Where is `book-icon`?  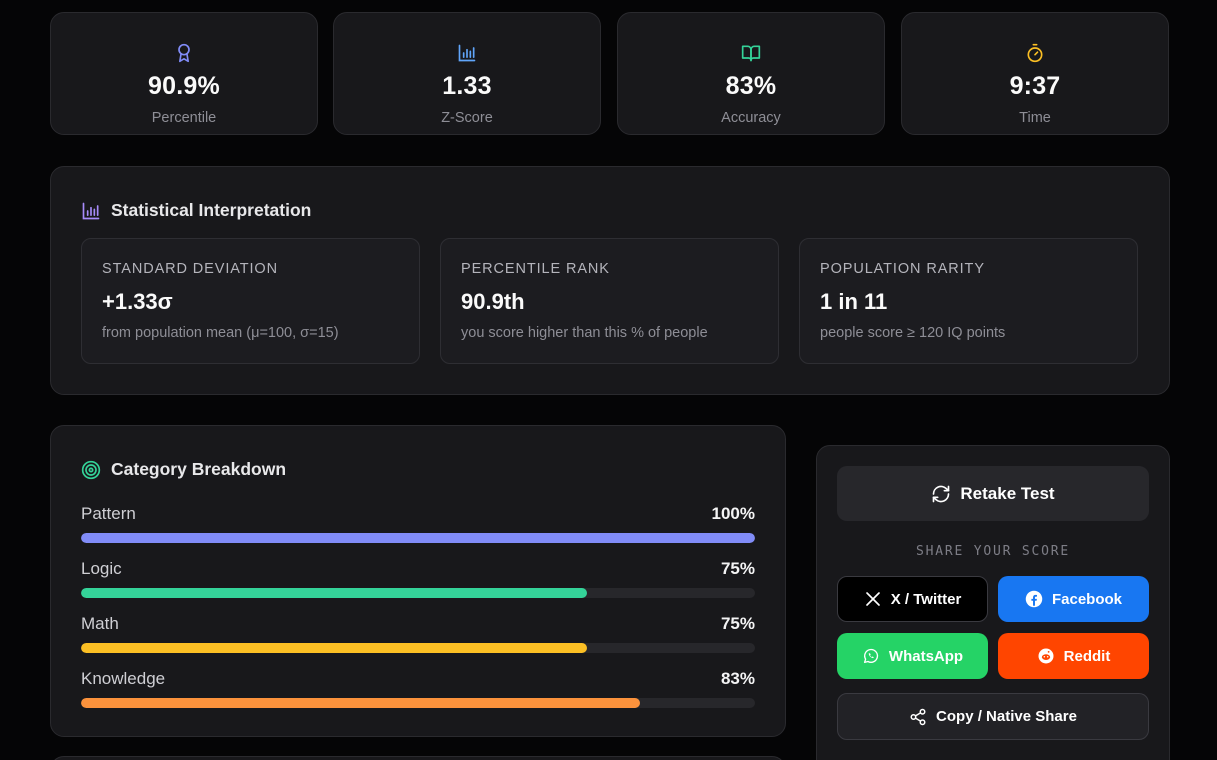 book-icon is located at coordinates (751, 53).